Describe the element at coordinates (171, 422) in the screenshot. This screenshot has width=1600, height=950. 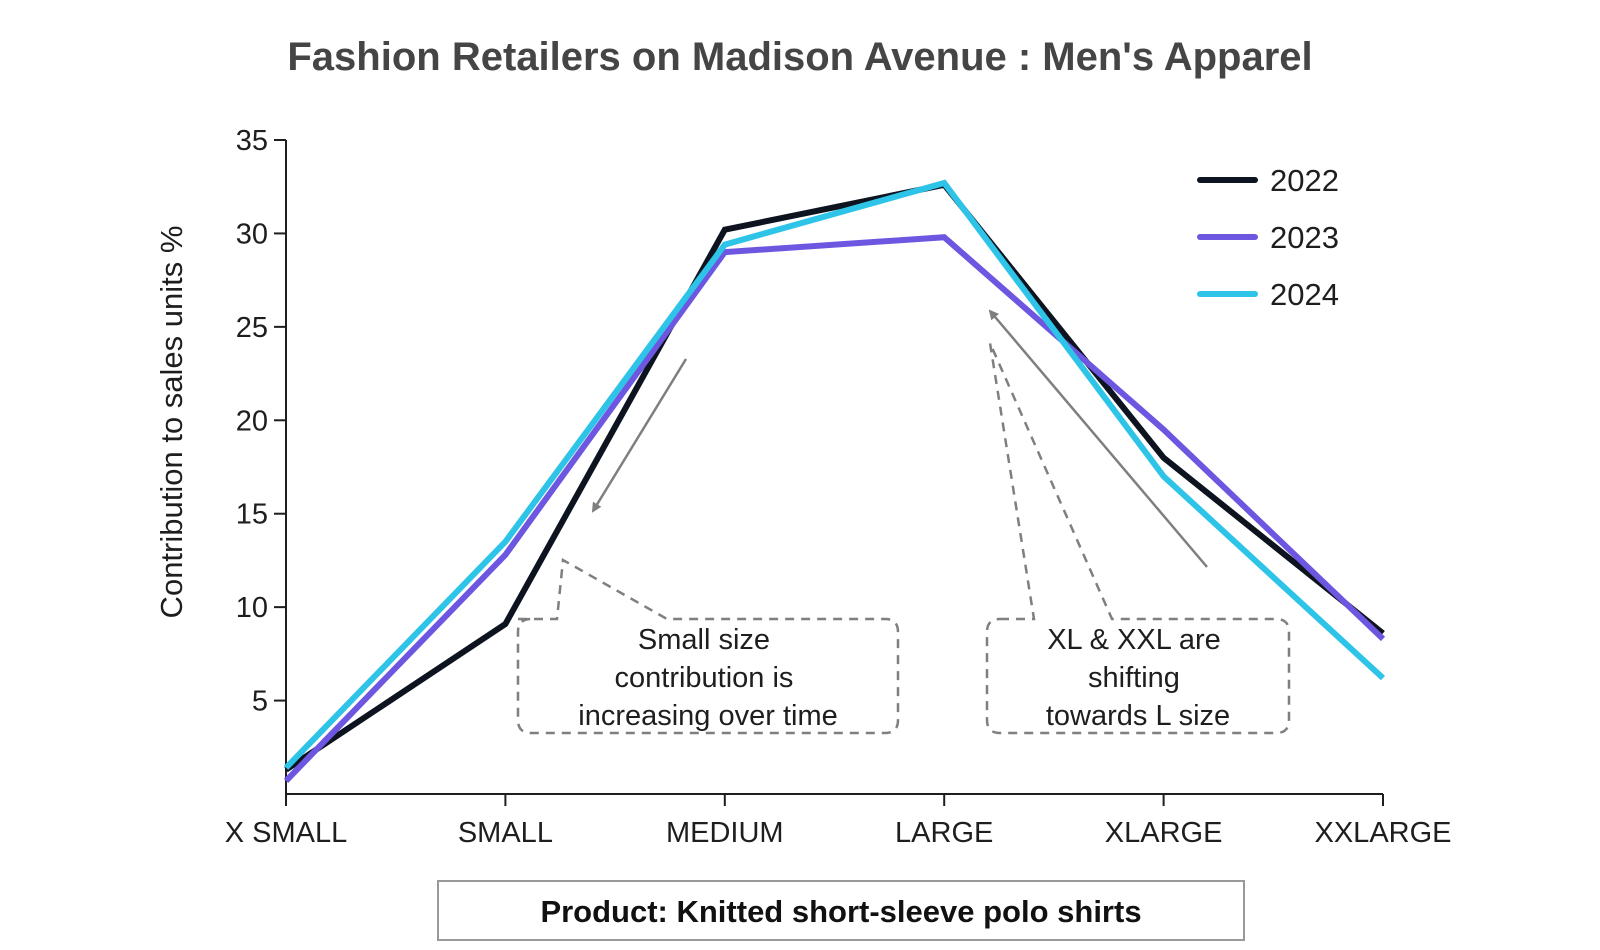
I see `y-axis-label: Contribution to sales units %` at that location.